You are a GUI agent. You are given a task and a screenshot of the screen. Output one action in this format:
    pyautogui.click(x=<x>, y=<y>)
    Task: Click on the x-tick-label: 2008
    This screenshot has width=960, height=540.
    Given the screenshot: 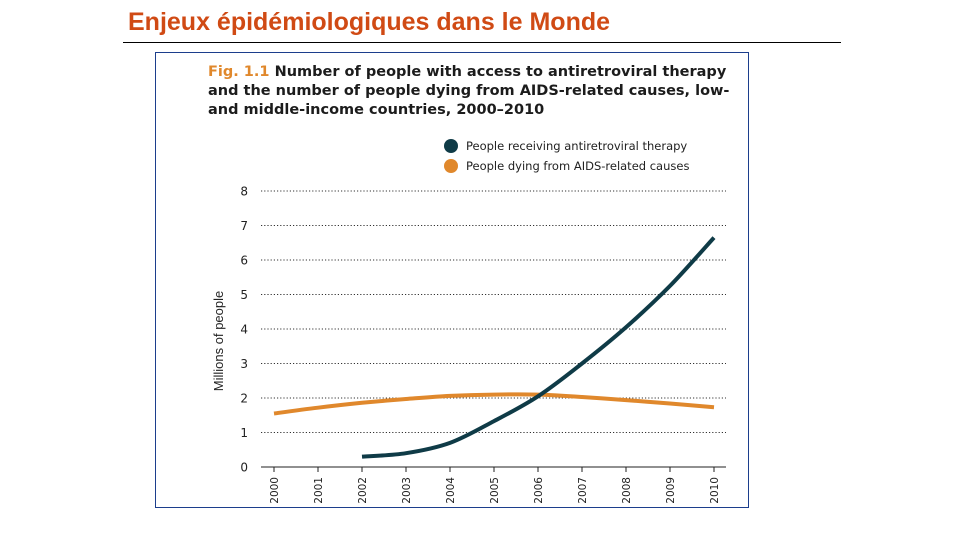 What is the action you would take?
    pyautogui.click(x=627, y=490)
    